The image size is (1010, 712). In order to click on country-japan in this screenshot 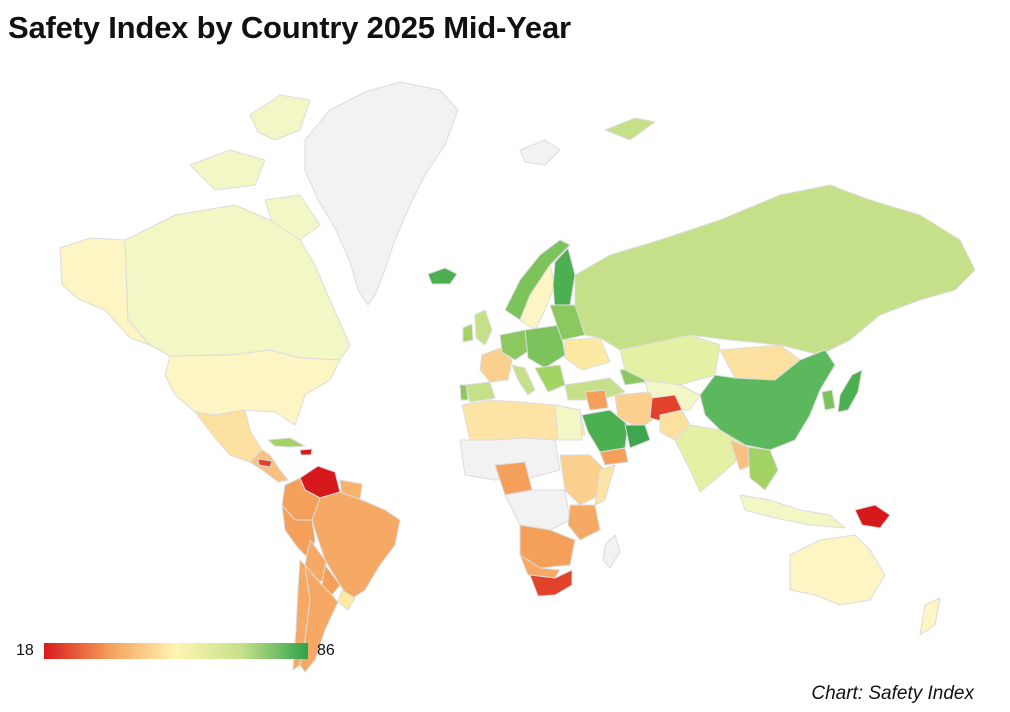, I will do `click(850, 391)`.